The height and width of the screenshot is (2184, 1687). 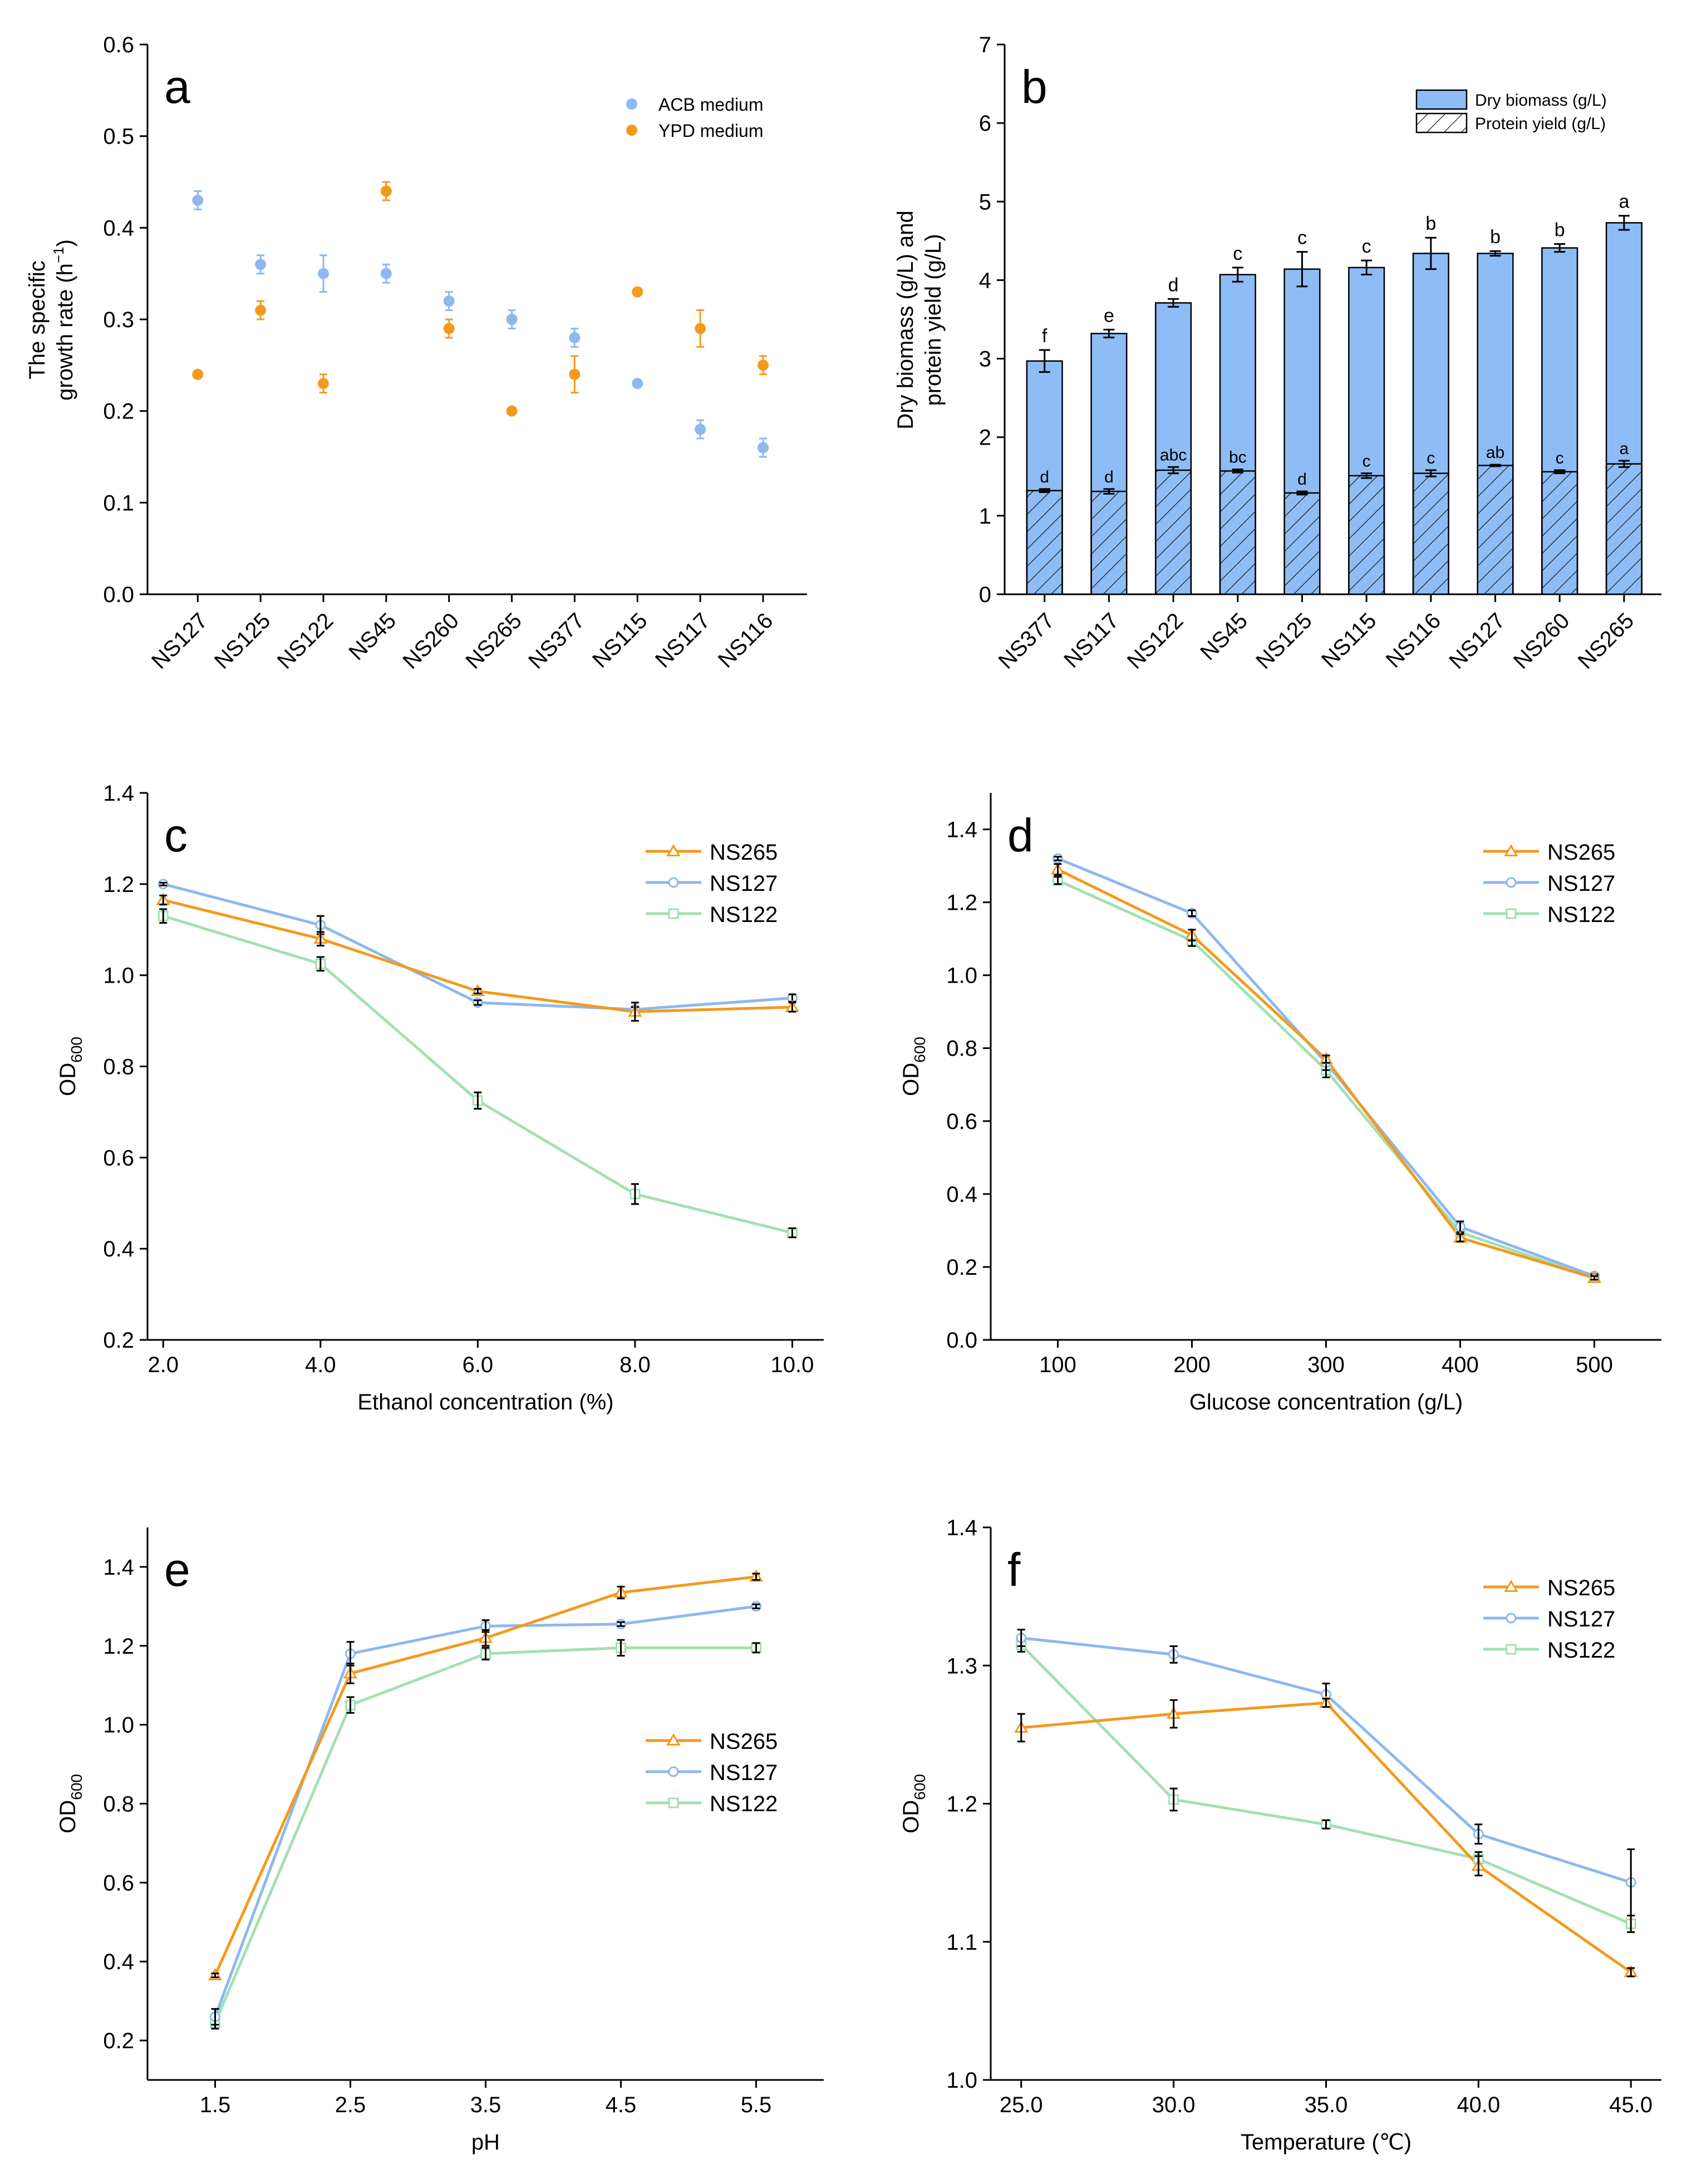 I want to click on y-axis-label-f: OD600, so click(x=914, y=1803).